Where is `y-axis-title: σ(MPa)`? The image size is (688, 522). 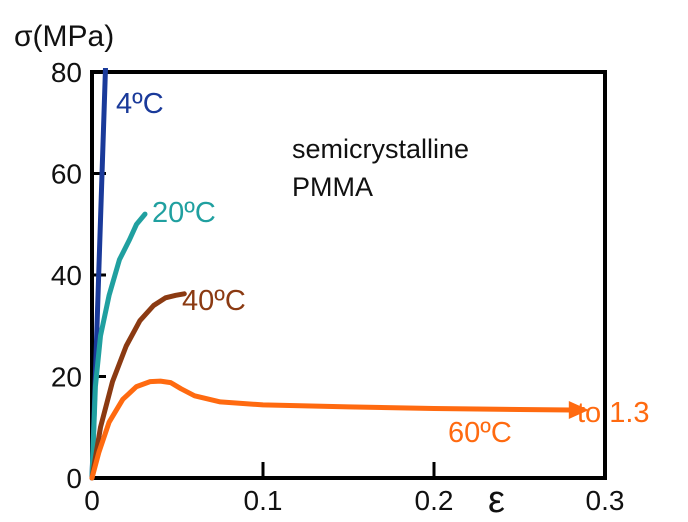
y-axis-title: σ(MPa) is located at coordinates (64, 36).